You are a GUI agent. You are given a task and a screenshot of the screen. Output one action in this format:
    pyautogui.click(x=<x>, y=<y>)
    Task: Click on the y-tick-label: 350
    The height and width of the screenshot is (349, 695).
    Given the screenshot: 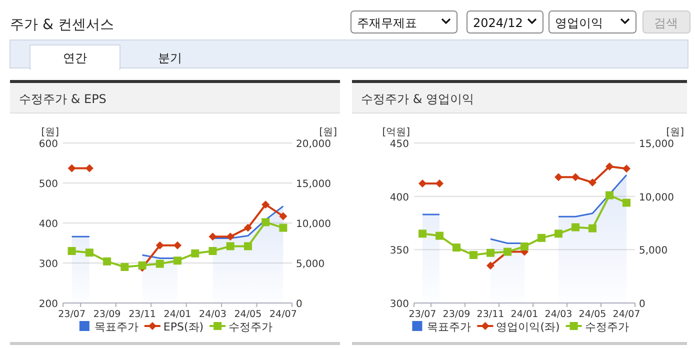 What is the action you would take?
    pyautogui.click(x=399, y=251)
    